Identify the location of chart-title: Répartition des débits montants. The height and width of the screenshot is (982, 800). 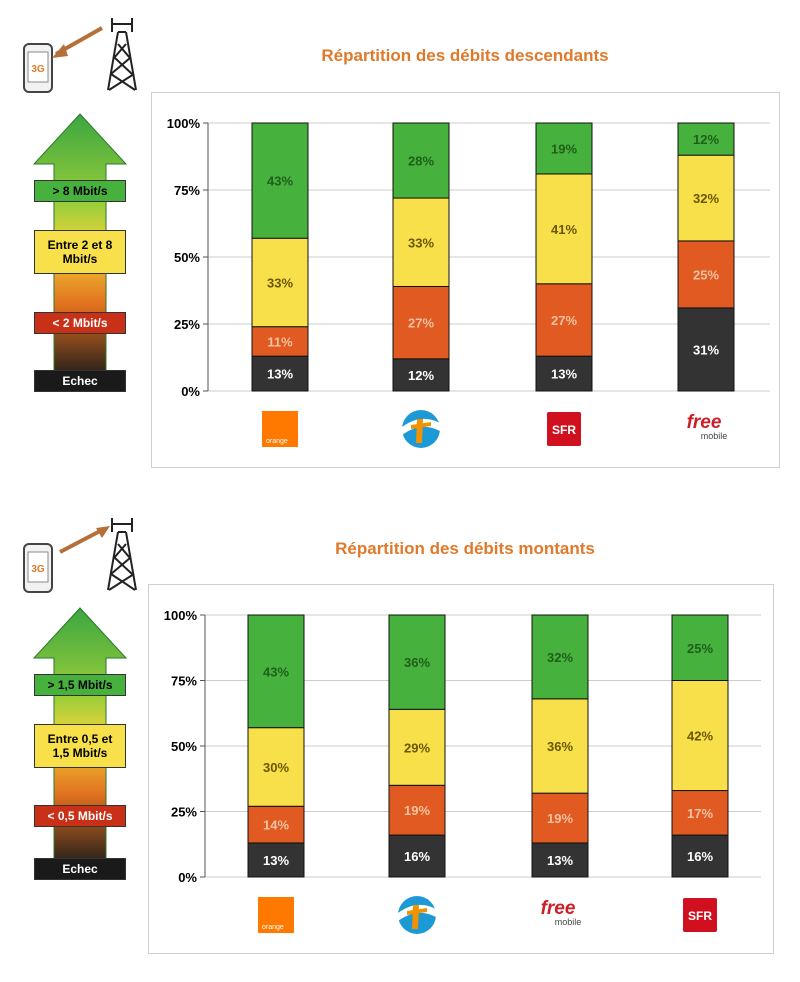
(465, 548).